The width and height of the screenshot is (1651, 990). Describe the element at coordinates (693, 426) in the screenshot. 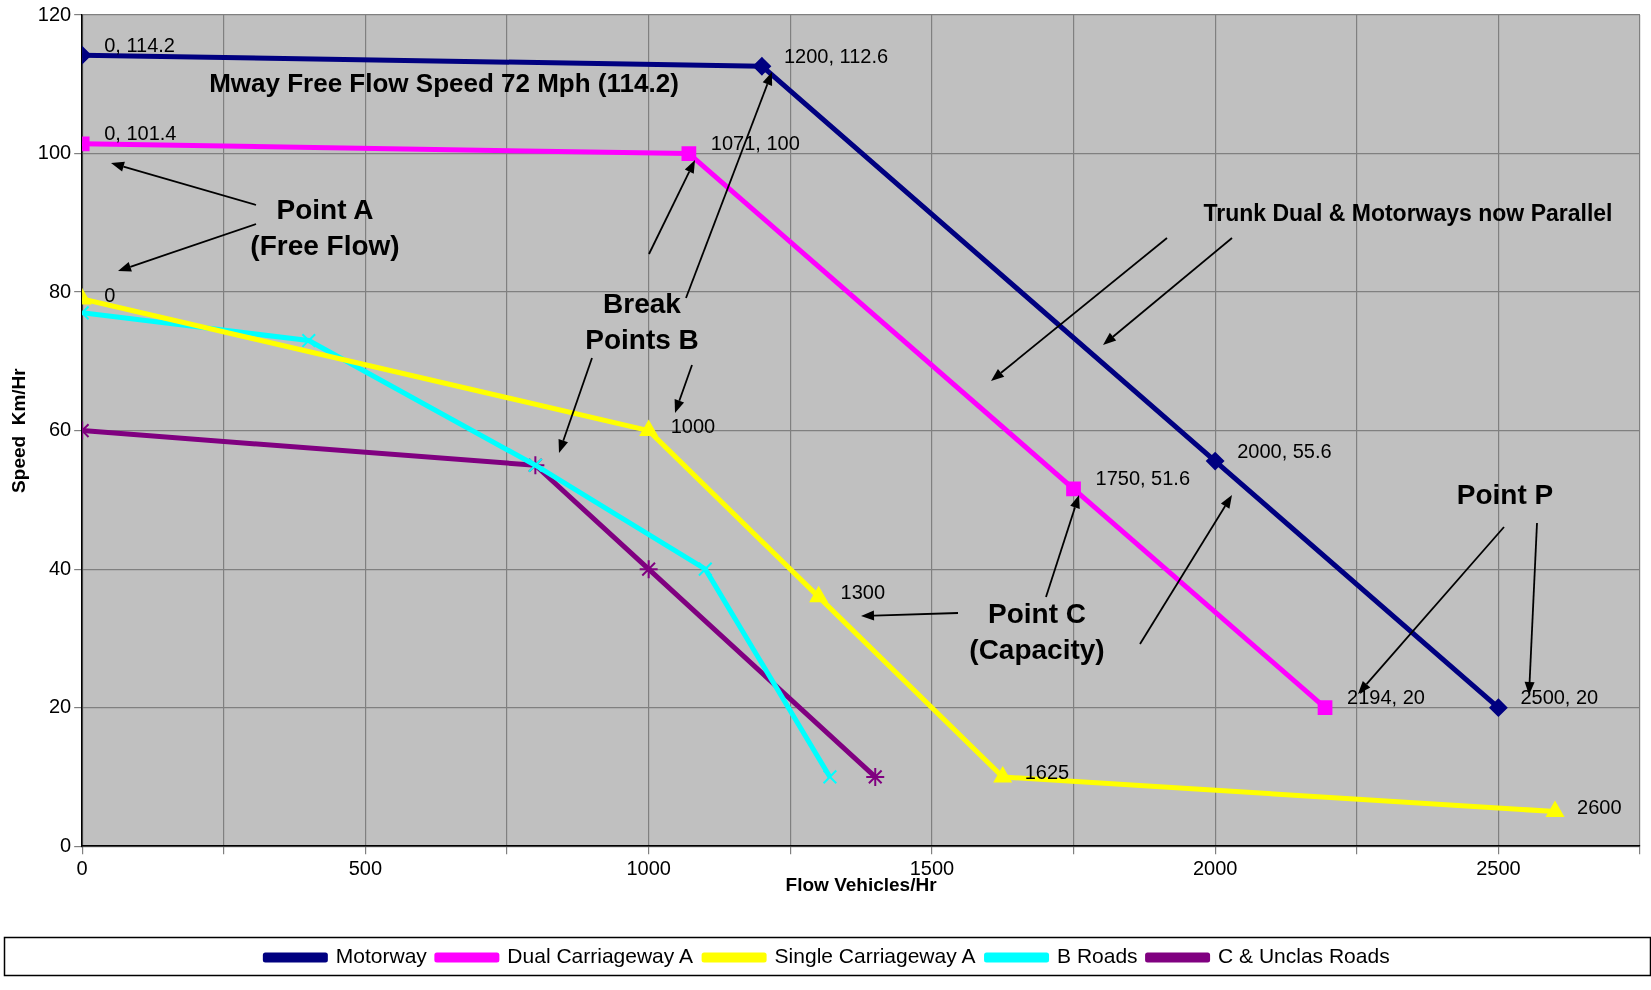

I see `annotation: 1000` at that location.